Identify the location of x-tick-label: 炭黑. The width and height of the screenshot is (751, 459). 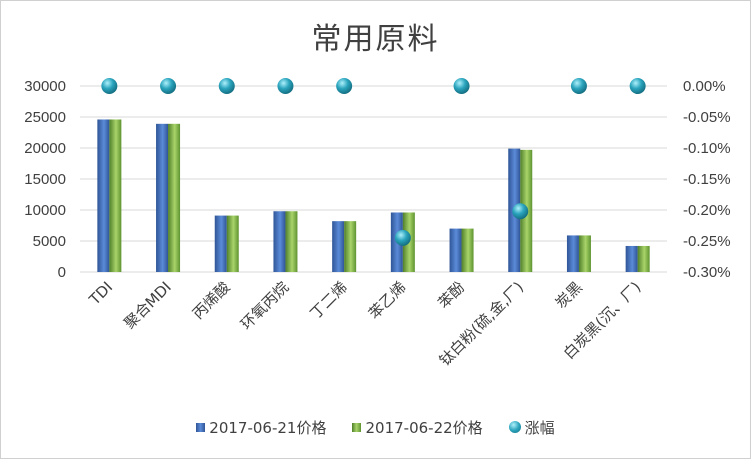
(569, 295).